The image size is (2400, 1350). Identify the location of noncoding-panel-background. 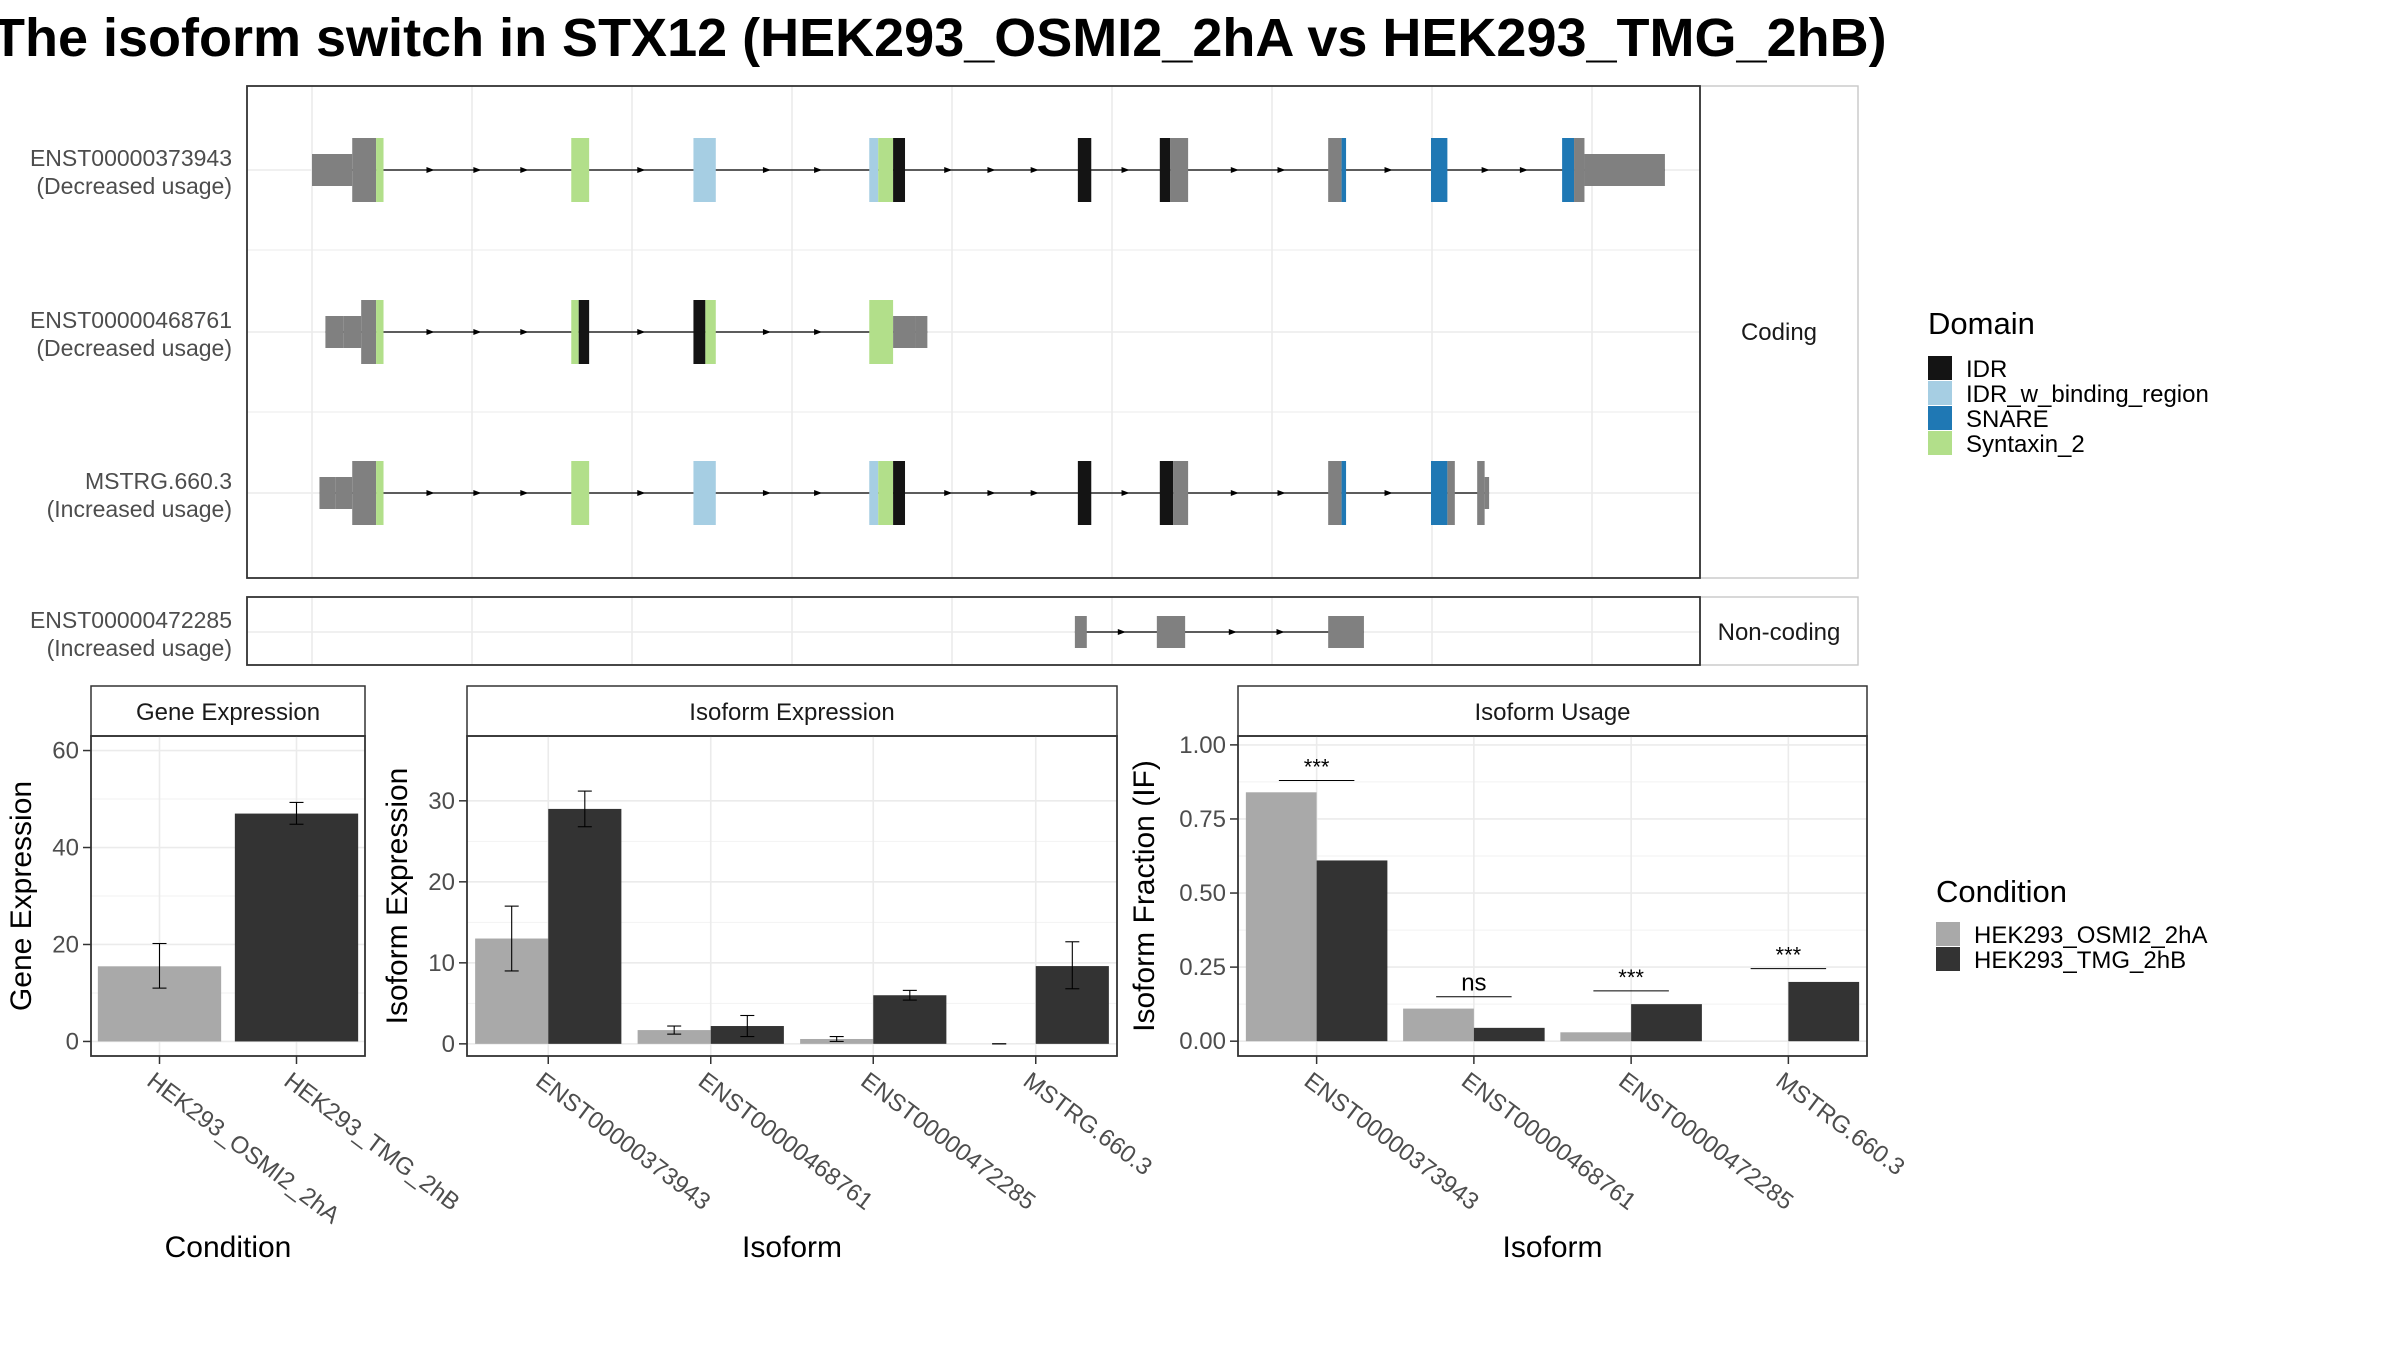
(973, 631).